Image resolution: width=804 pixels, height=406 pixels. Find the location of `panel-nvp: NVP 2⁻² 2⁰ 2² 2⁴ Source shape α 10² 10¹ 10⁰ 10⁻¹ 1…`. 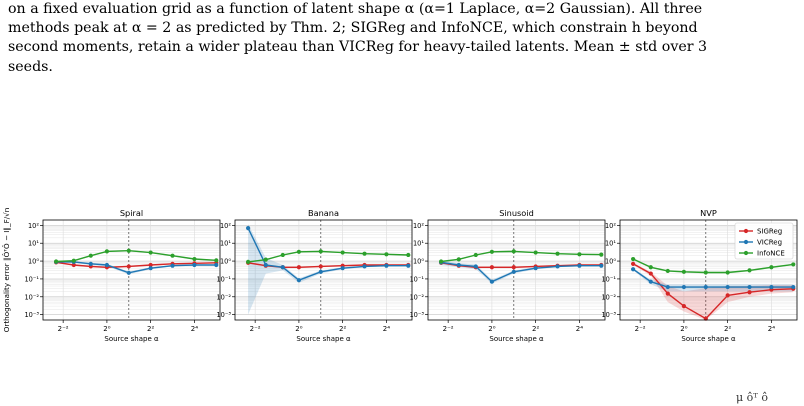

panel-nvp: NVP 2⁻² 2⁰ 2² 2⁴ Source shape α 10² 10¹ 10⁰ 10⁻¹ 1… is located at coordinates (699, 275).